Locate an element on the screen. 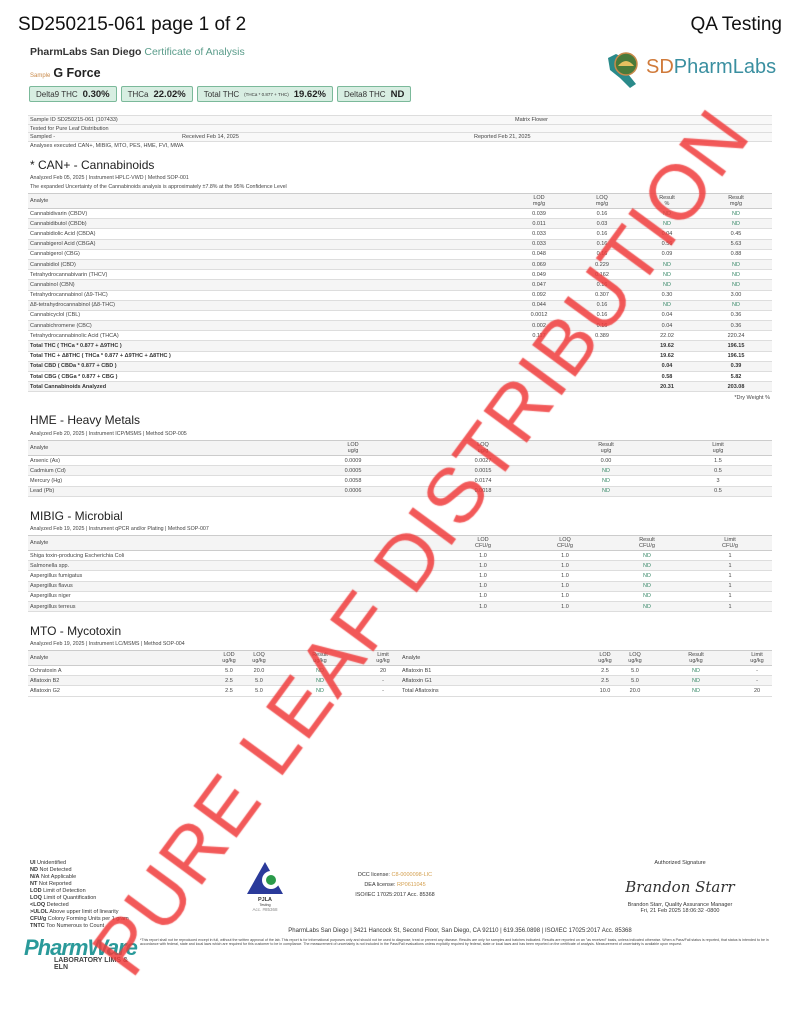  doc-type: Certificate of Analysis is located at coordinates (194, 52).